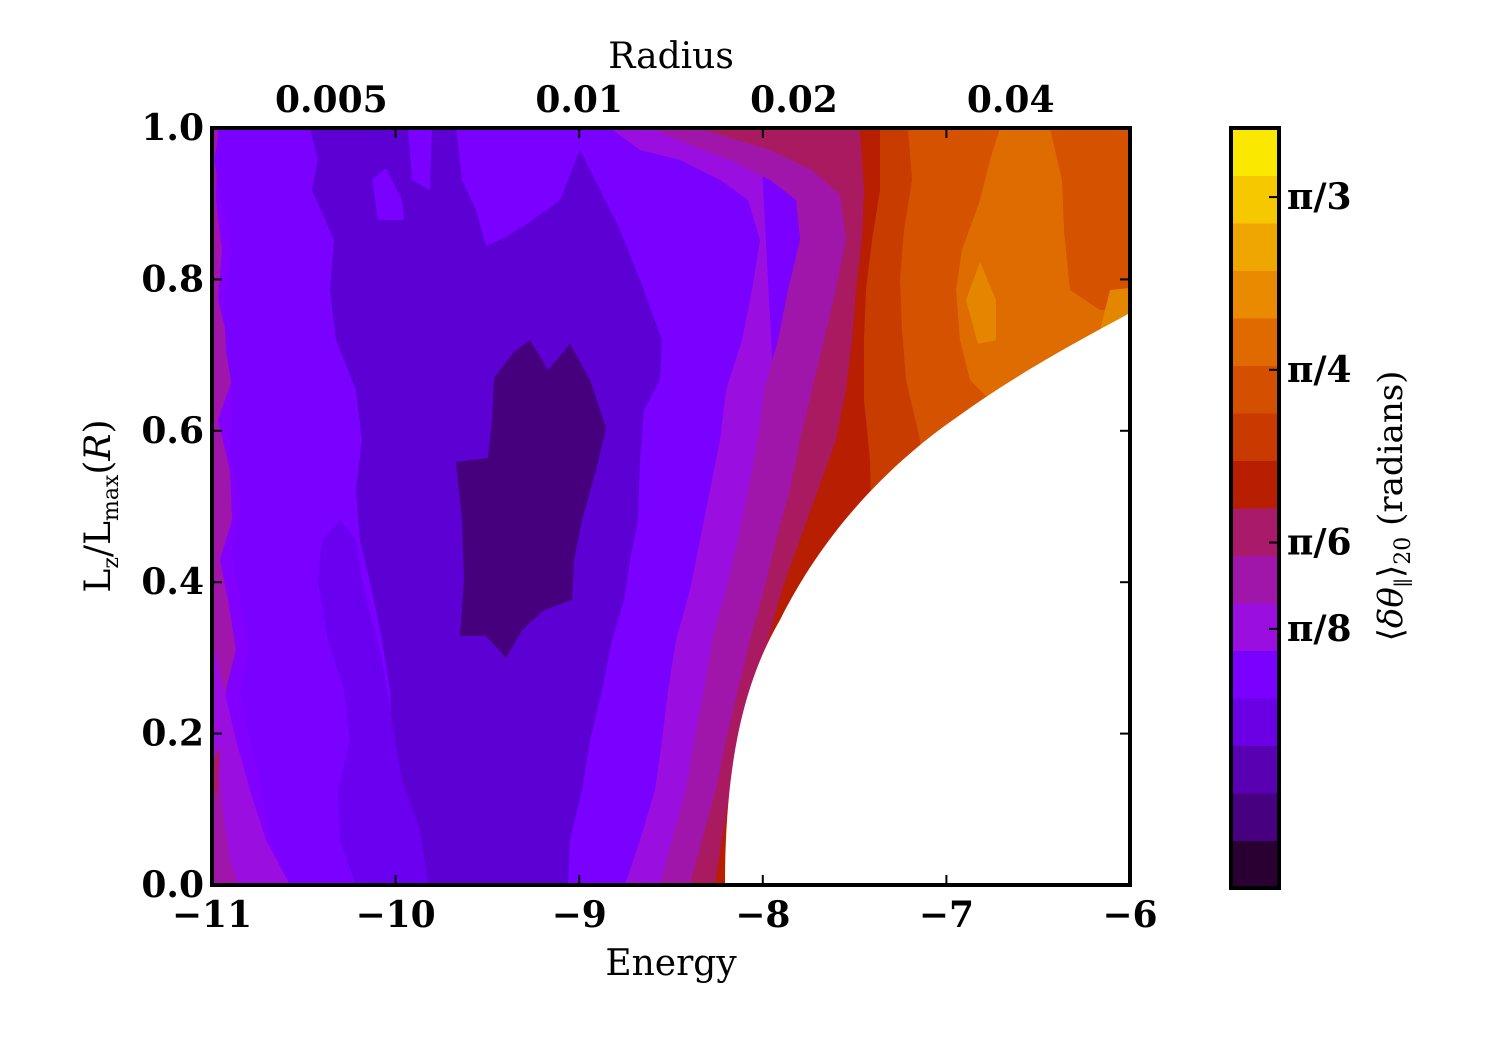 This screenshot has height=1042, width=1488. I want to click on colorbar, so click(1255, 508).